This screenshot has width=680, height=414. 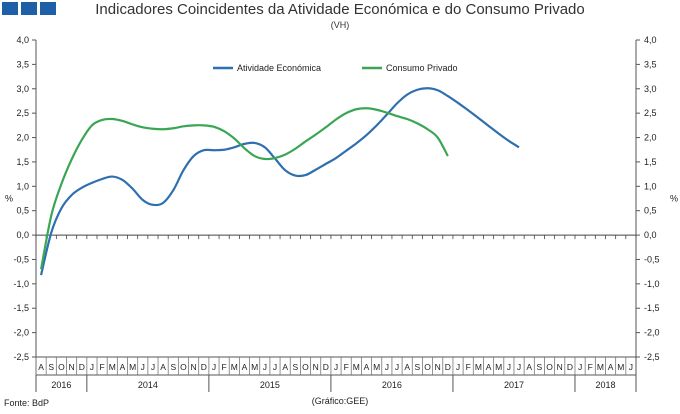 What do you see at coordinates (650, 89) in the screenshot?
I see `y-tick-label-right: 3,0` at bounding box center [650, 89].